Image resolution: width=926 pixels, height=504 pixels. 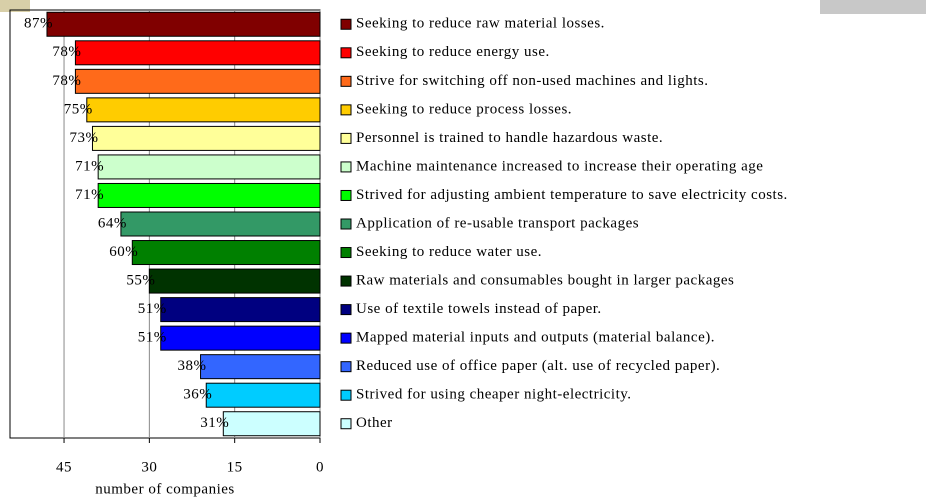 I want to click on data-label: 55%, so click(x=140, y=281).